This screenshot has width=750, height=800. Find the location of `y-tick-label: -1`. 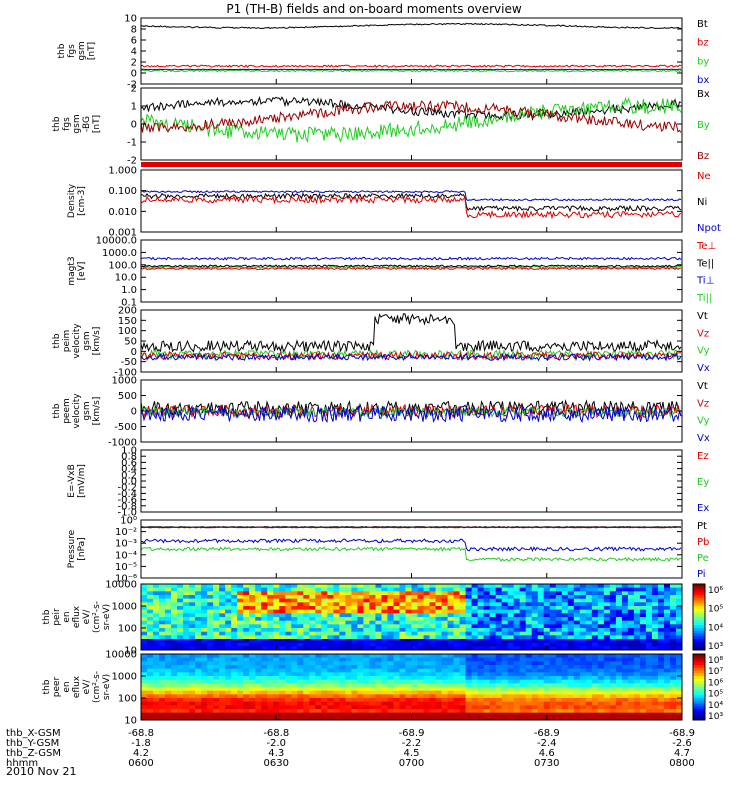

y-tick-label: -1 is located at coordinates (132, 143).